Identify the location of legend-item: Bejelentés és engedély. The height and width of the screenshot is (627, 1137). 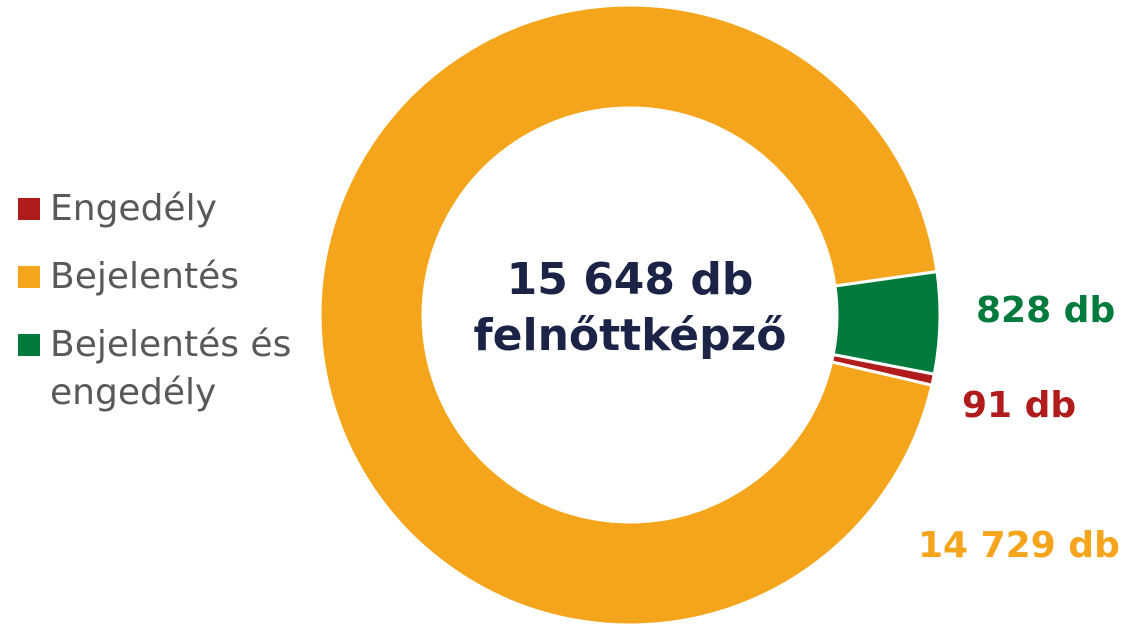
(168, 369).